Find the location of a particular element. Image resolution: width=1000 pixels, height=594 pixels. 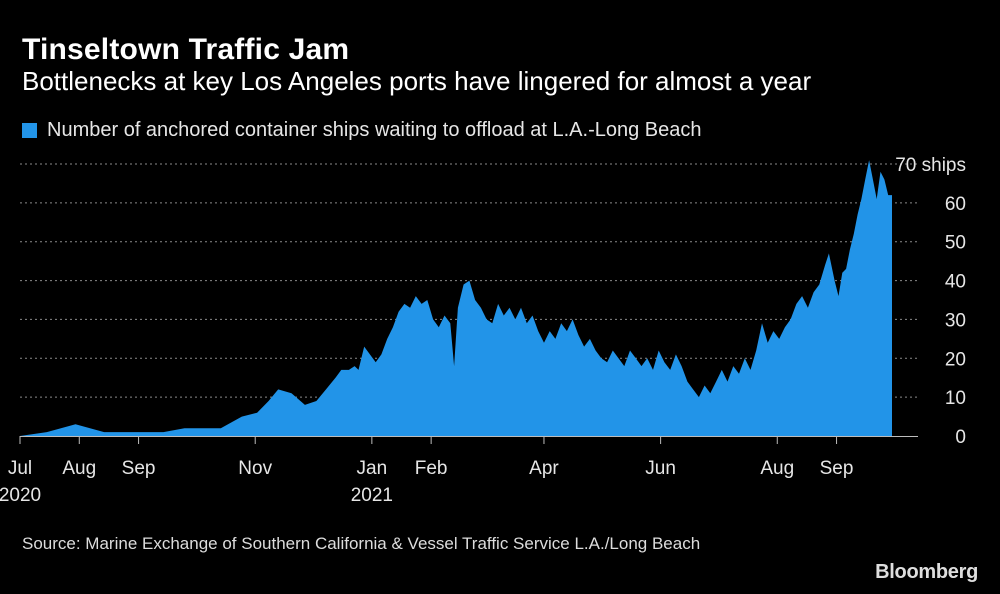

y-tick-label: 60 is located at coordinates (955, 204).